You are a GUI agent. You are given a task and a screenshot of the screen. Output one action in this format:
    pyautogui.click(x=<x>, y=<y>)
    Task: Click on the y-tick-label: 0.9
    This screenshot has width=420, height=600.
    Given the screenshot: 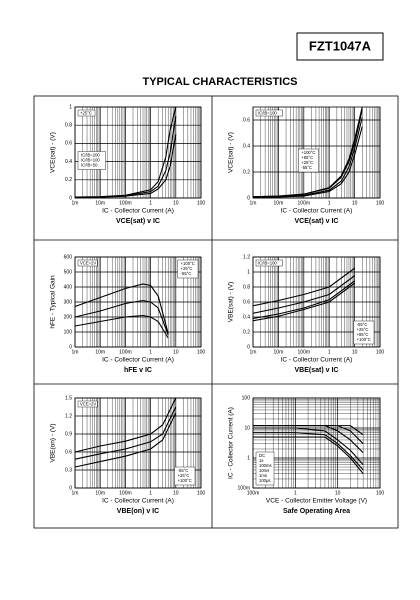 What is the action you would take?
    pyautogui.click(x=68, y=434)
    